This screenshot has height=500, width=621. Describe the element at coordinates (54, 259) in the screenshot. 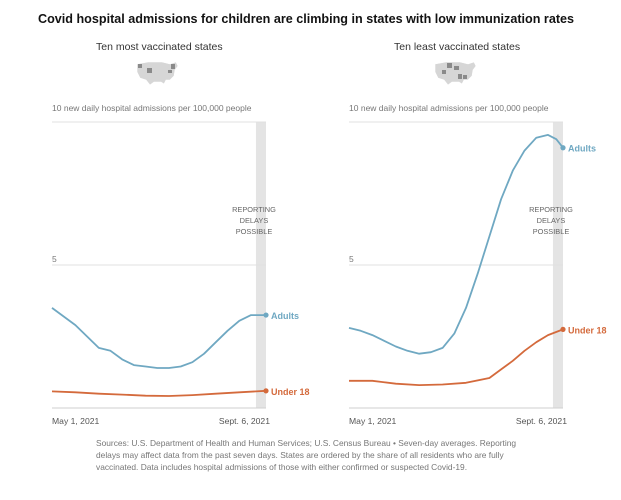

I see `y-tick-label-5-left: 5` at that location.